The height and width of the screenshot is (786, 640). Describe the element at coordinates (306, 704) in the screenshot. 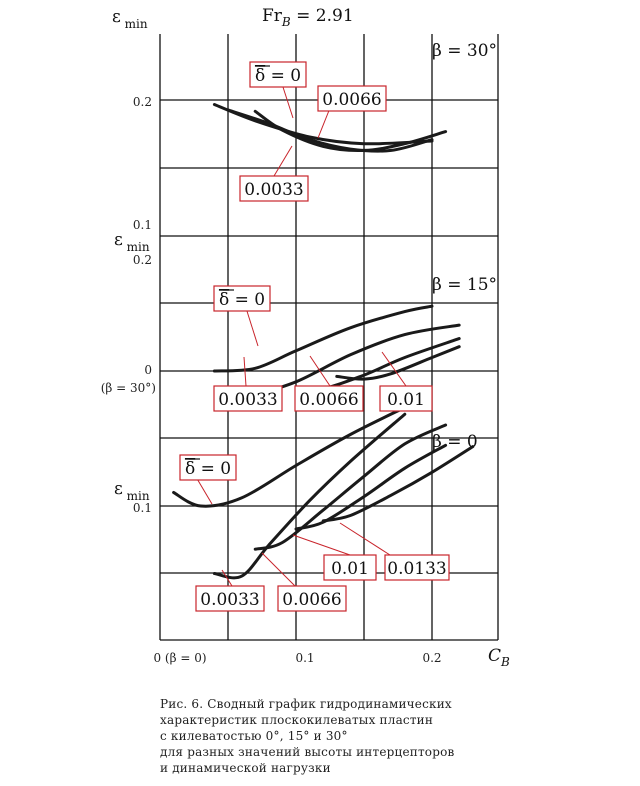

I see `caption-line: Рис. 6. Сводный график гидродинамических` at that location.